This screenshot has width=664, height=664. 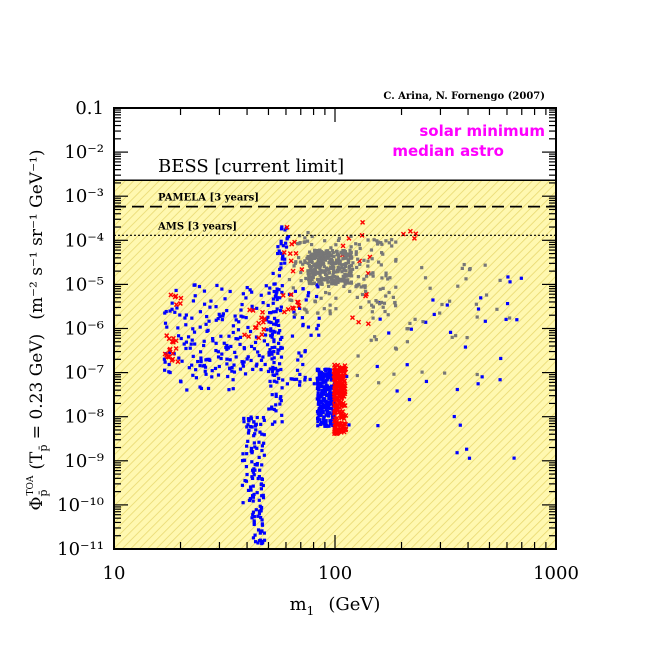 What do you see at coordinates (298, 604) in the screenshot?
I see `x-label-main: m` at bounding box center [298, 604].